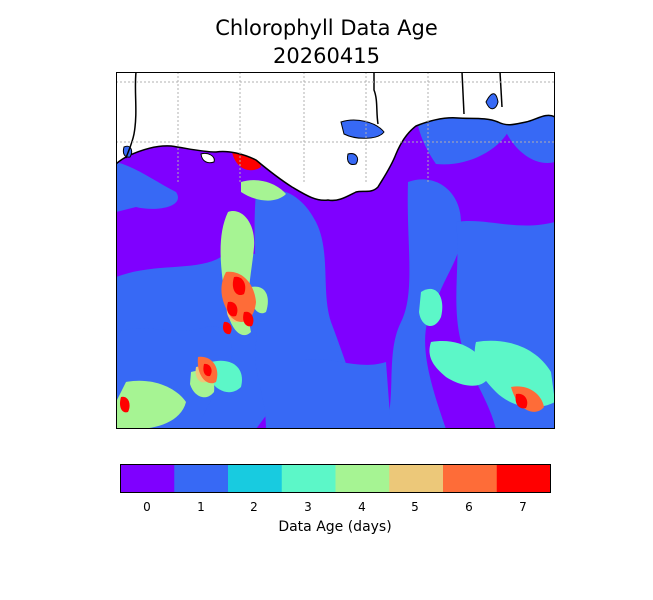  I want to click on colorbar-label: Data Age (days), so click(335, 527).